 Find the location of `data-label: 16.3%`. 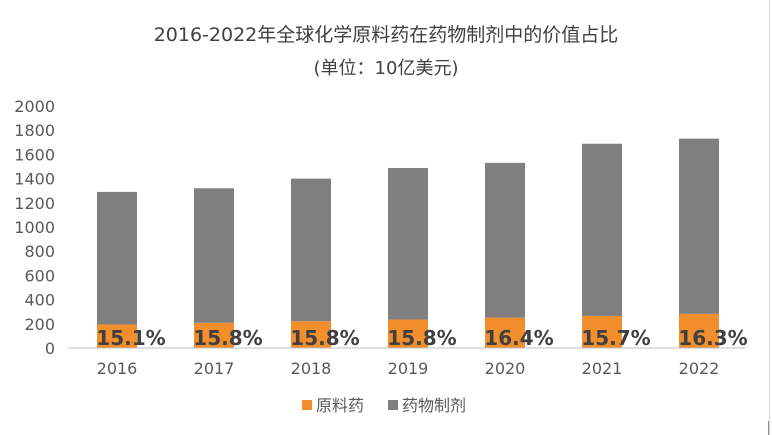

data-label: 16.3% is located at coordinates (712, 338).